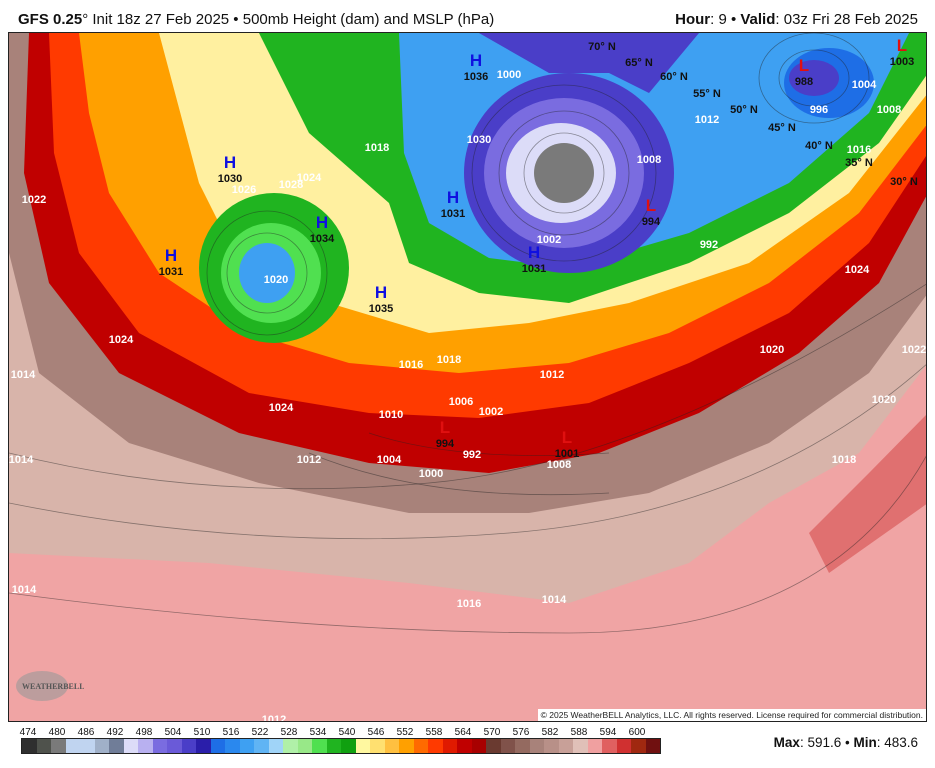 This screenshot has height=768, width=935. What do you see at coordinates (86, 732) in the screenshot?
I see `colorbar-tick: 486` at bounding box center [86, 732].